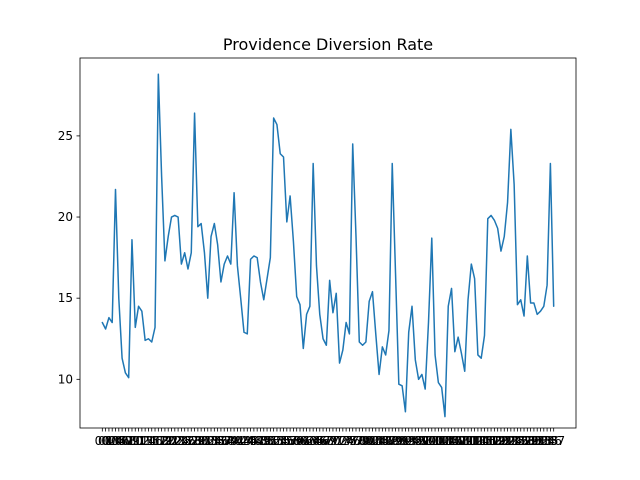 The height and width of the screenshot is (480, 640). Describe the element at coordinates (504, 441) in the screenshot. I see `x-tick-label: 122` at that location.